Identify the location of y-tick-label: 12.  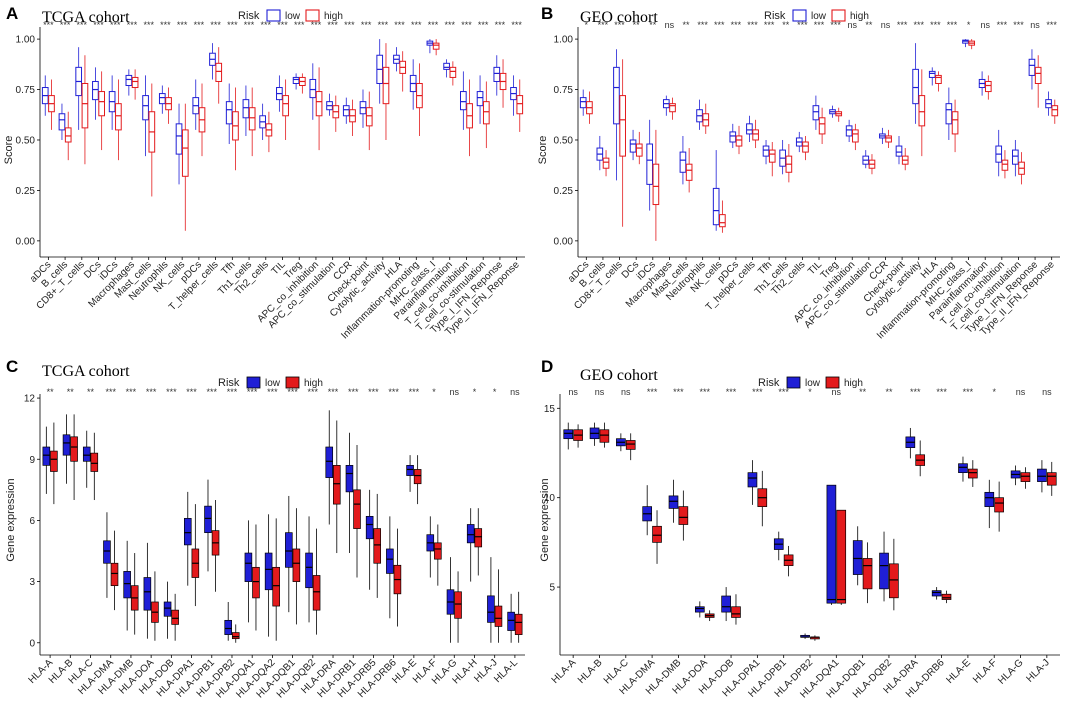
(30, 399).